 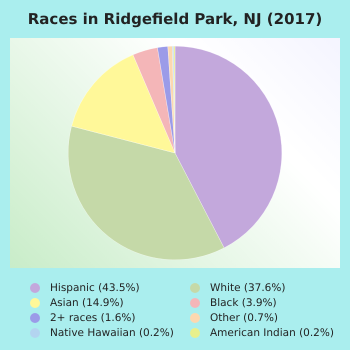 I want to click on legend-label: Other (0.7%), so click(x=244, y=318).